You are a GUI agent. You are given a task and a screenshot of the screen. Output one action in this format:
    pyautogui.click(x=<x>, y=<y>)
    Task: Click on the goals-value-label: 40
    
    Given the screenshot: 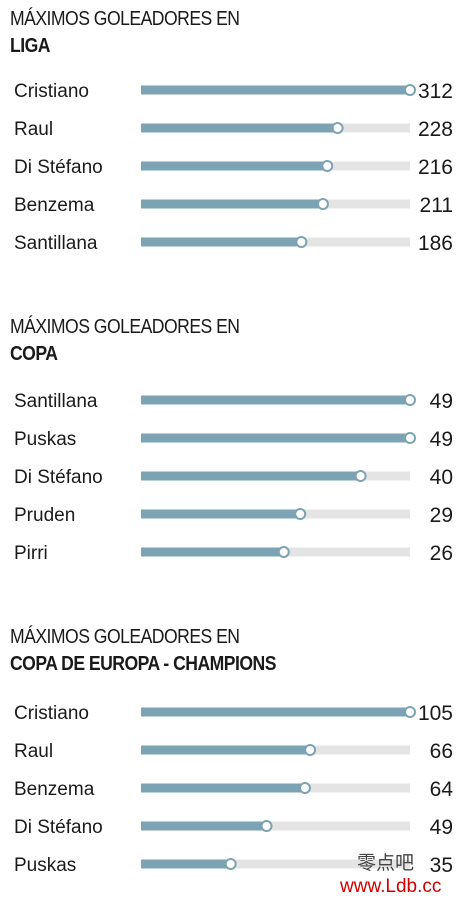 What is the action you would take?
    pyautogui.click(x=441, y=477)
    